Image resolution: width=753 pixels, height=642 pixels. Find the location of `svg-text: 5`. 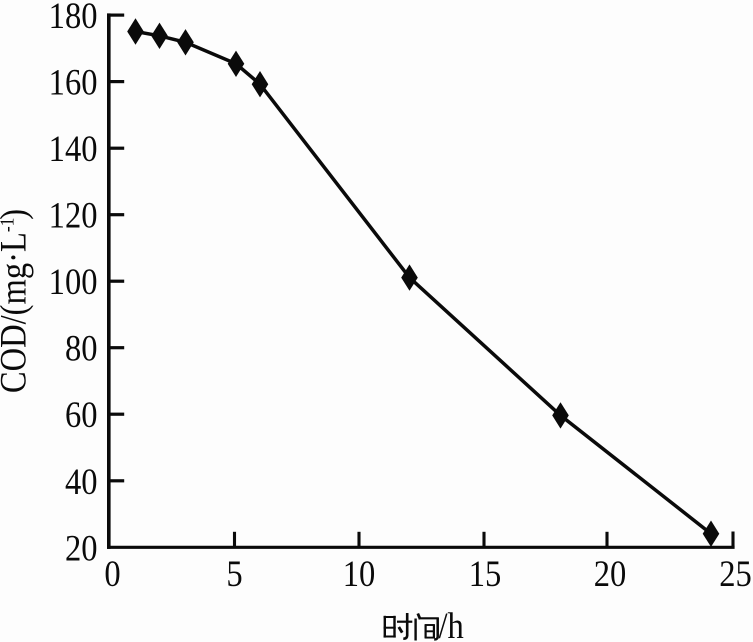

svg-text: 5 is located at coordinates (234, 573).